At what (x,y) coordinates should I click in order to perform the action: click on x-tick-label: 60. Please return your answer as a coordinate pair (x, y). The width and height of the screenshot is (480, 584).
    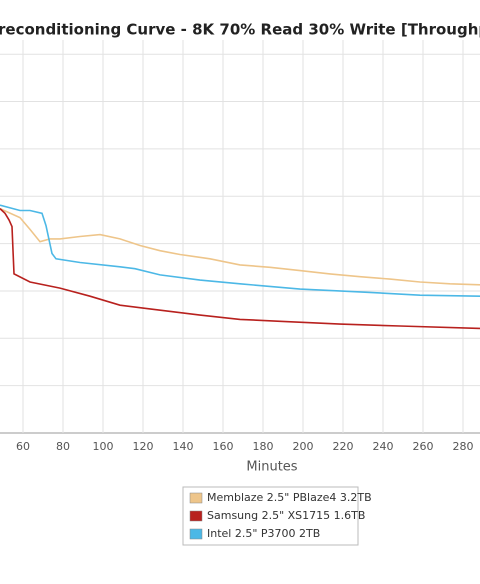
    Looking at the image, I should click on (23, 446).